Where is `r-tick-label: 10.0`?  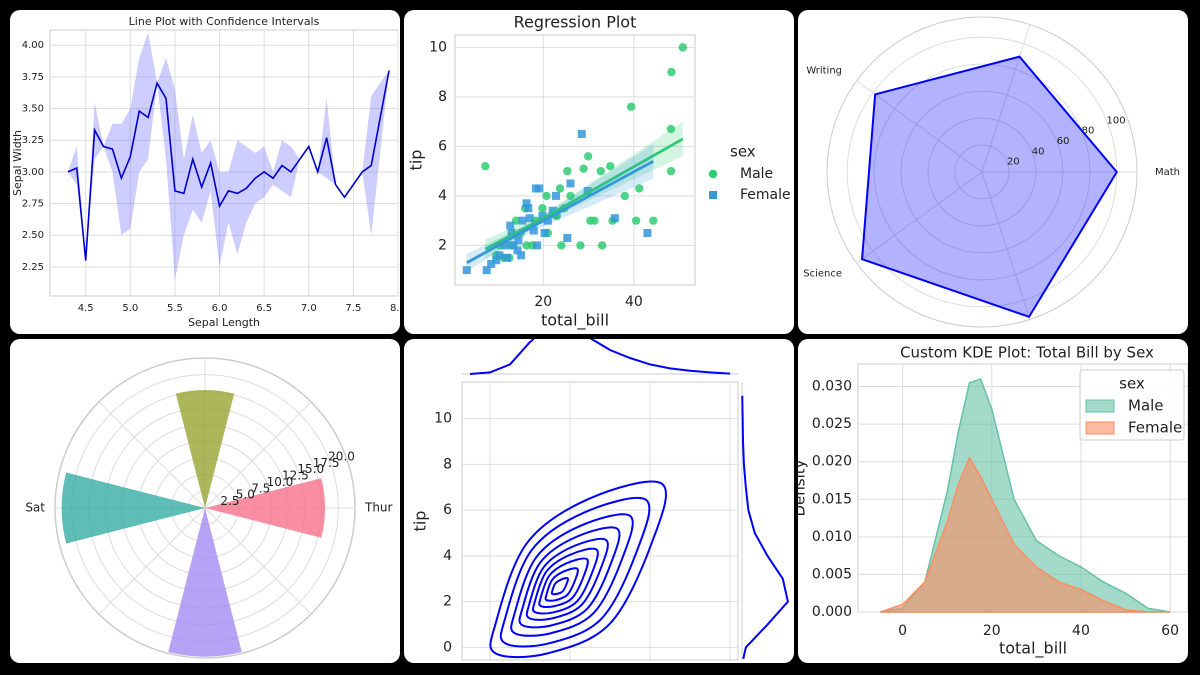
r-tick-label: 10.0 is located at coordinates (280, 482).